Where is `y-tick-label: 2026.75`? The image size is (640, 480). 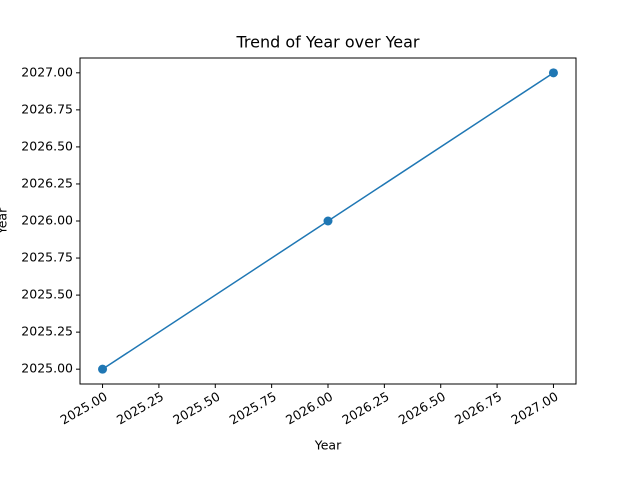
y-tick-label: 2026.75 is located at coordinates (47, 108).